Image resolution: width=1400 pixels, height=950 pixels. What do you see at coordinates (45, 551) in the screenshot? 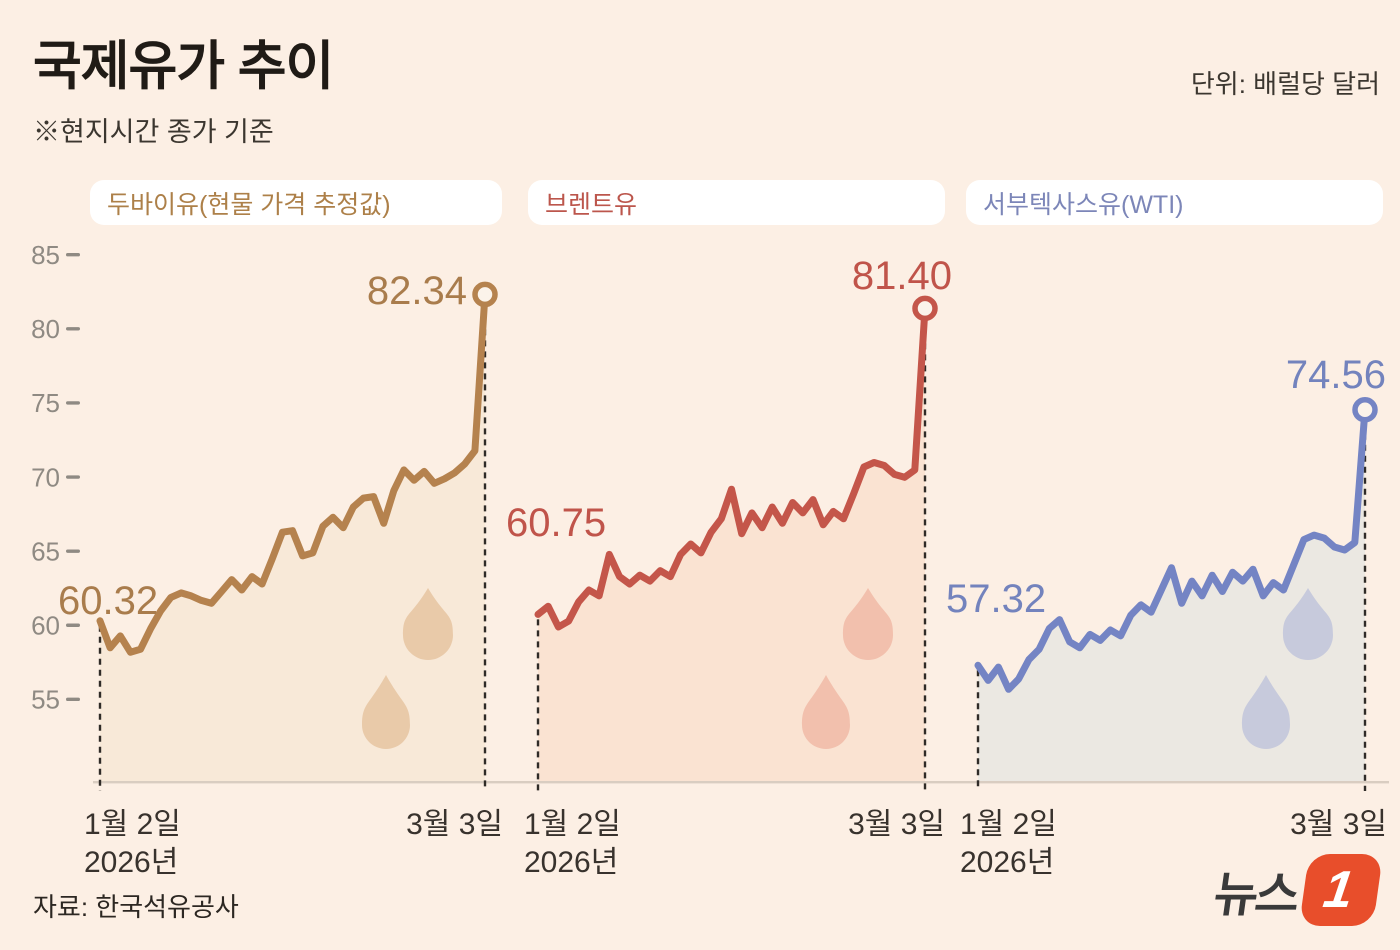
I see `y-tick-label: 65` at bounding box center [45, 551].